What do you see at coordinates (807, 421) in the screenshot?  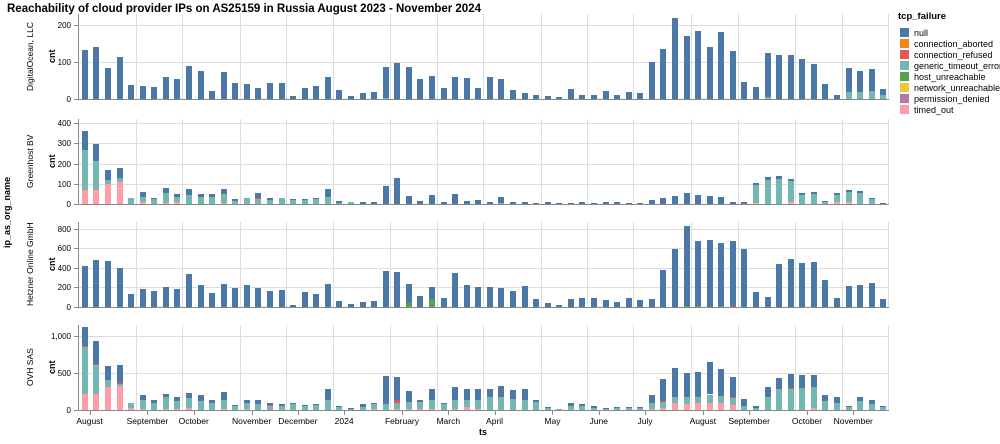 I see `x-tick-label: October` at bounding box center [807, 421].